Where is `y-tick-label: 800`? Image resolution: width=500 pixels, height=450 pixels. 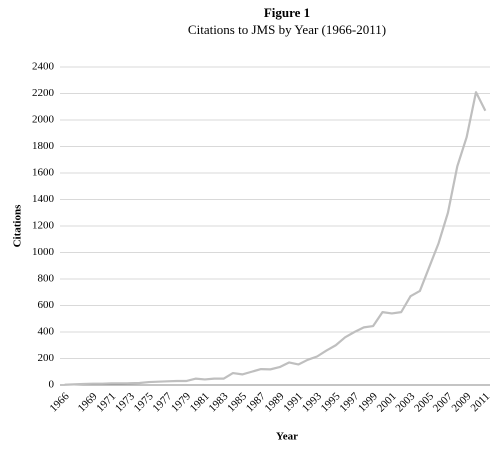
y-tick-label: 800 is located at coordinates (46, 279).